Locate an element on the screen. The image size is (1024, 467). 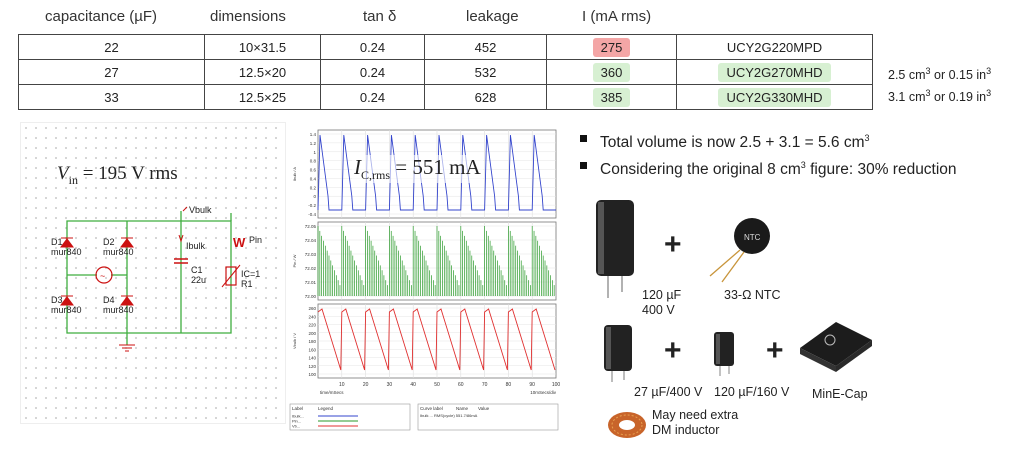
table-row: 27 12.5×20 0.24 532 360 UCY2G270MHD is located at coordinates (445, 72).